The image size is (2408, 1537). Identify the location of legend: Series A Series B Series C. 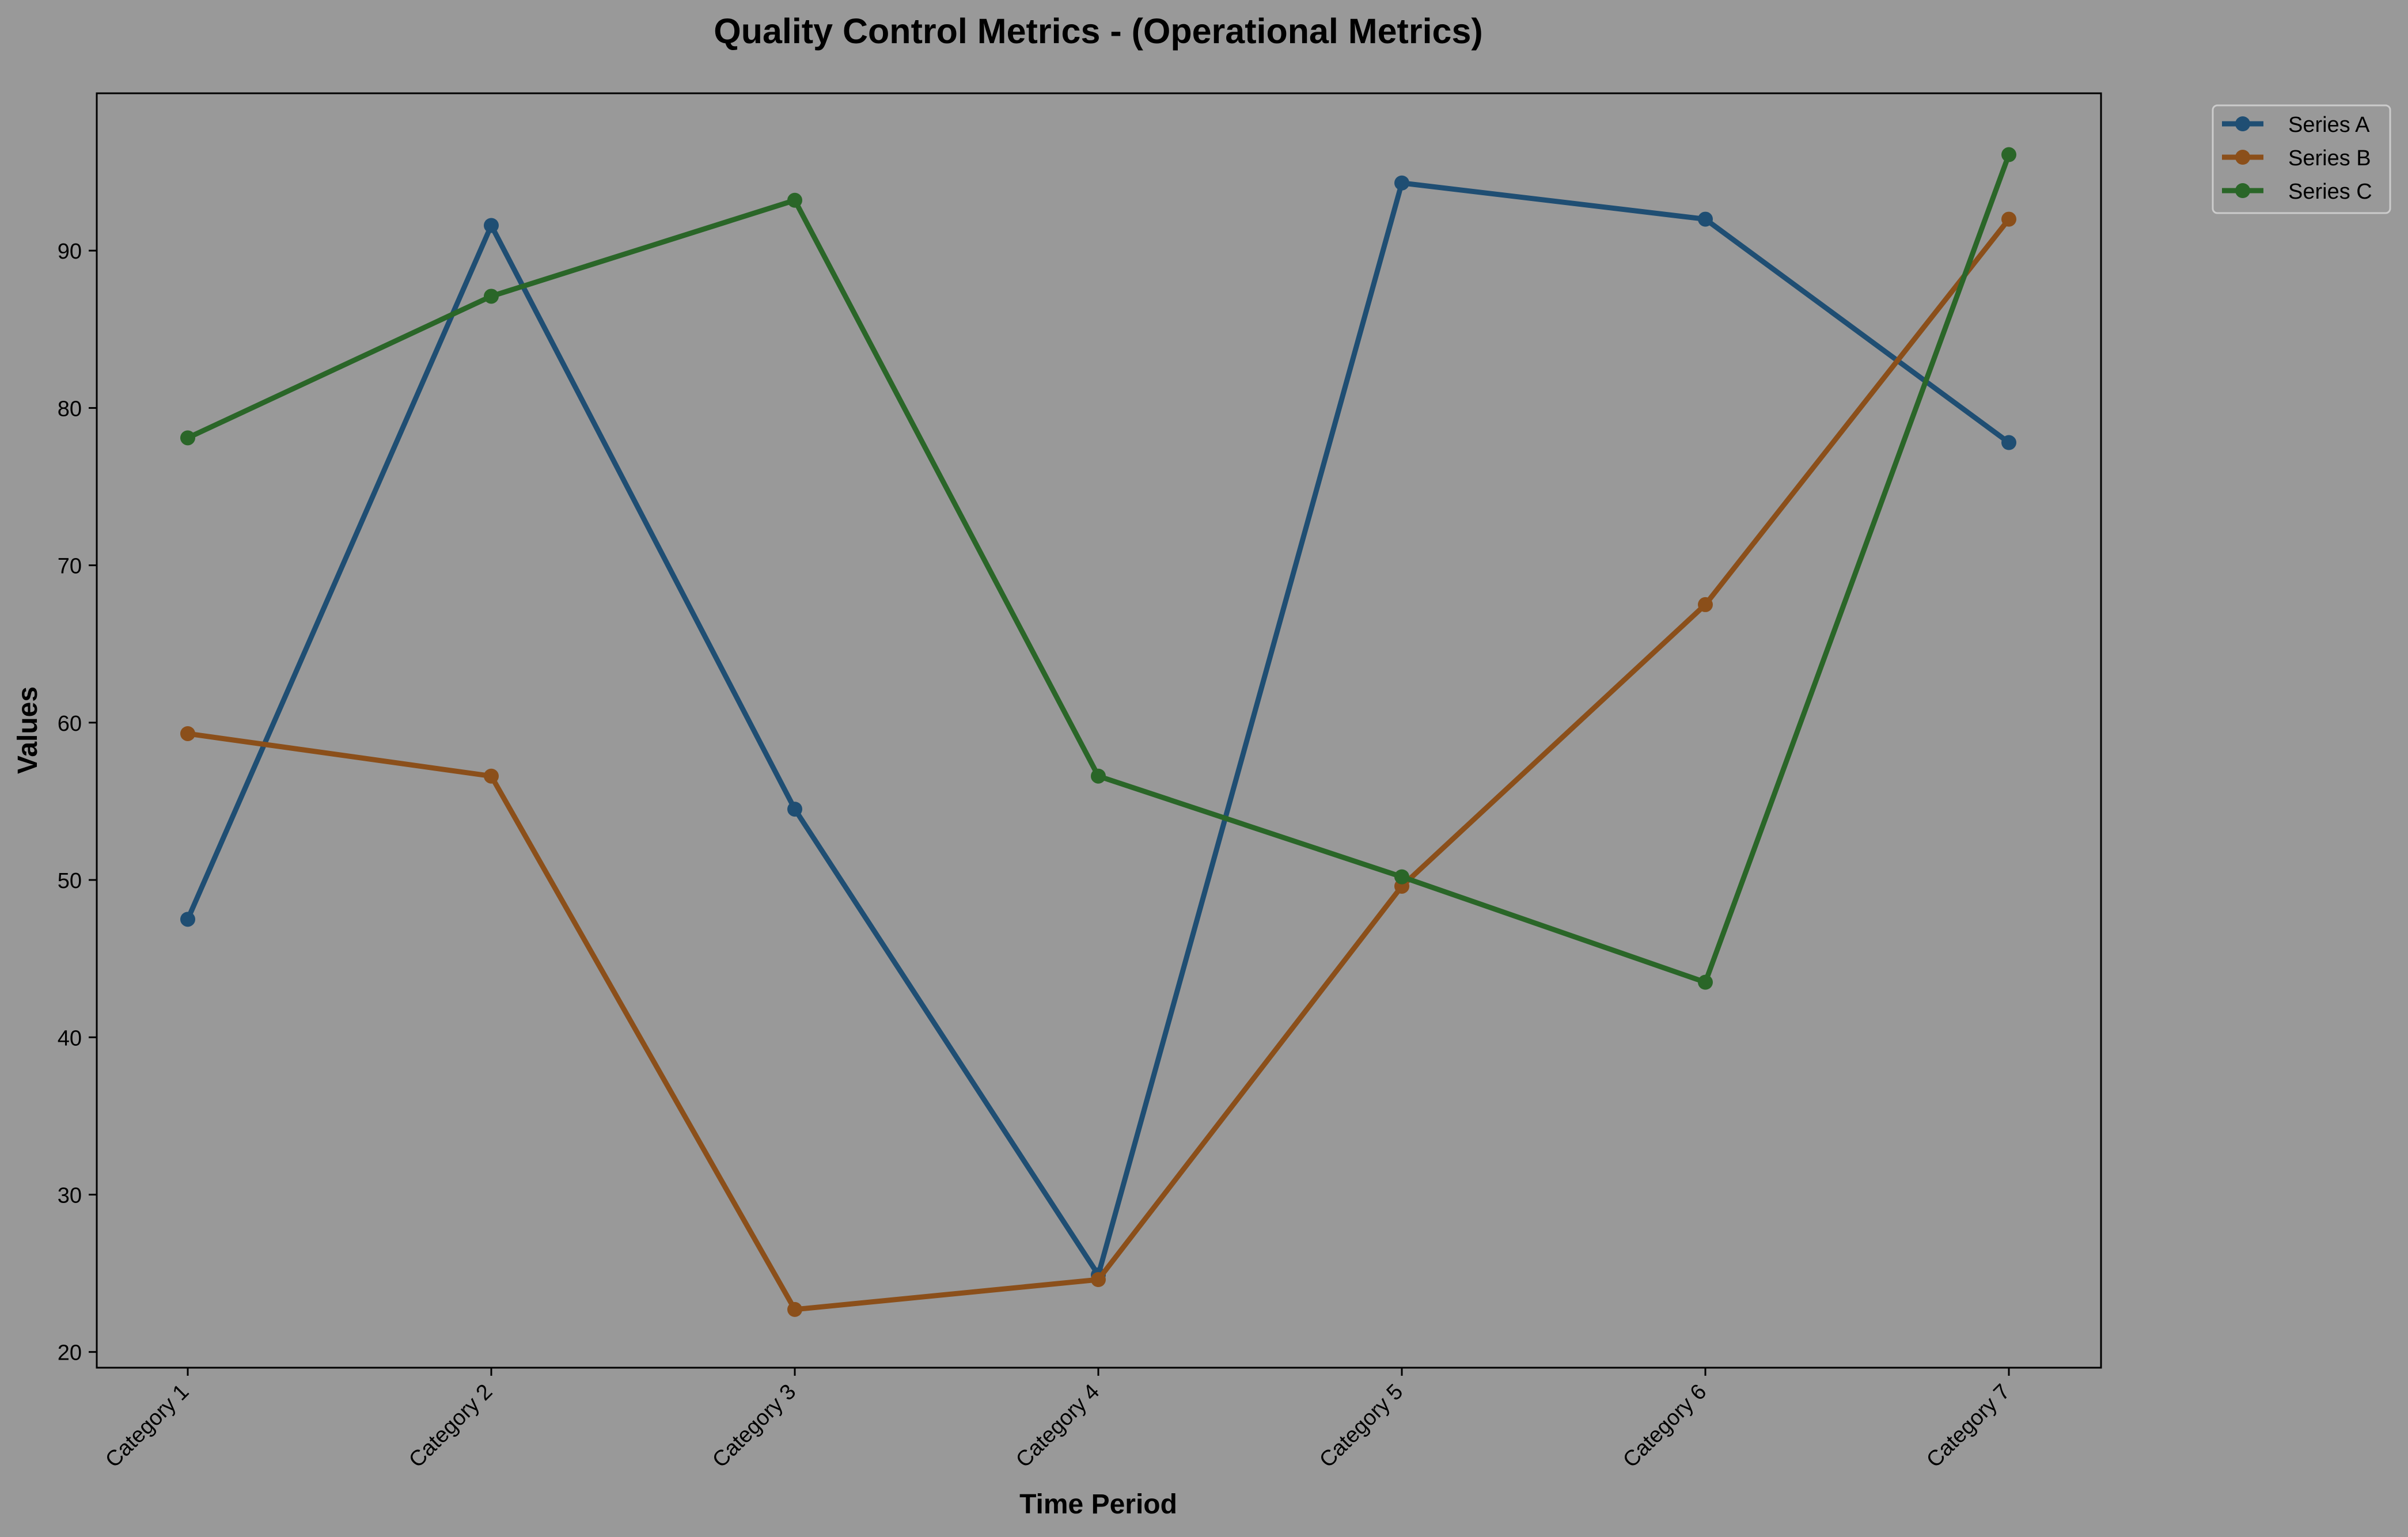
(2301, 159).